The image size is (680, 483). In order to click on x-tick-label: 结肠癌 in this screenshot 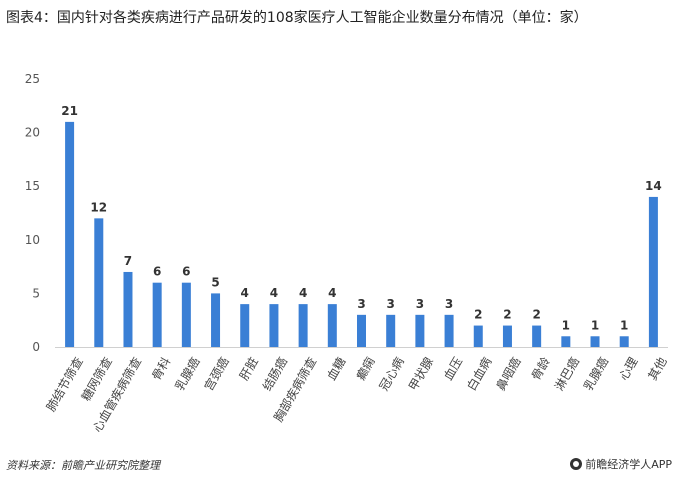, I will do `click(274, 373)`.